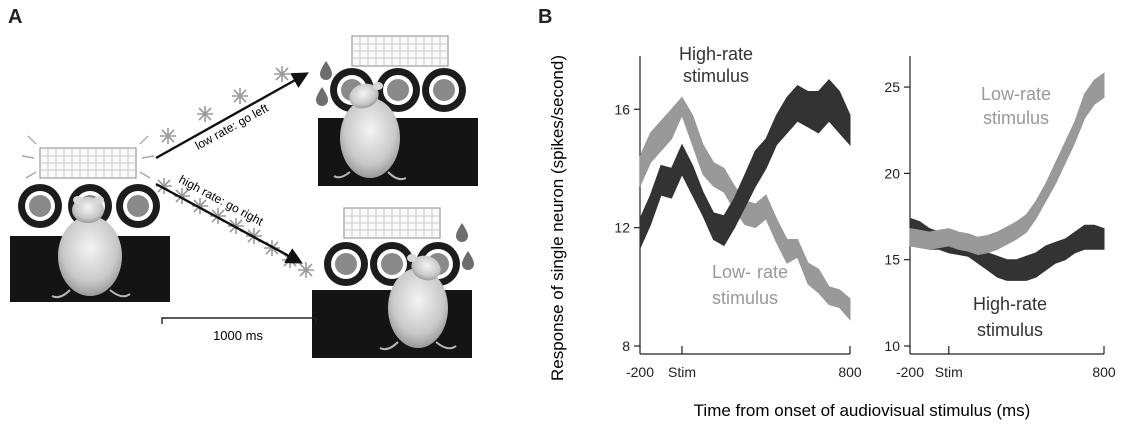 The height and width of the screenshot is (431, 1133). Describe the element at coordinates (626, 346) in the screenshot. I see `y-tick-label: 8` at that location.